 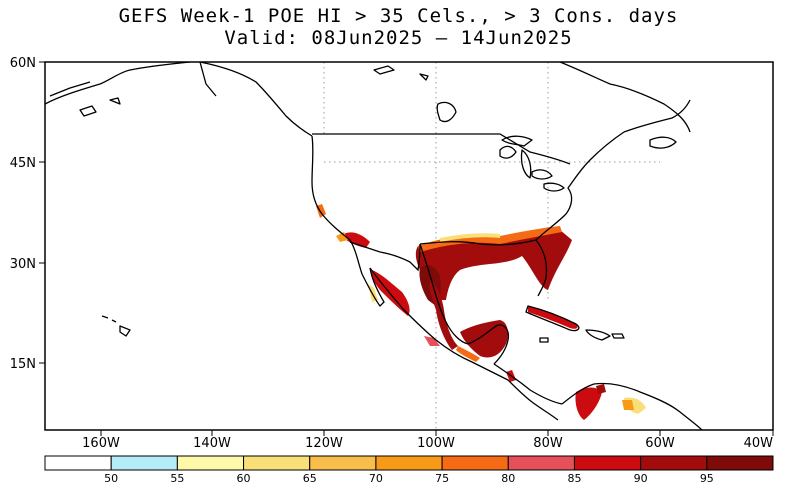 What do you see at coordinates (244, 478) in the screenshot?
I see `colorbar-label: 60` at bounding box center [244, 478].